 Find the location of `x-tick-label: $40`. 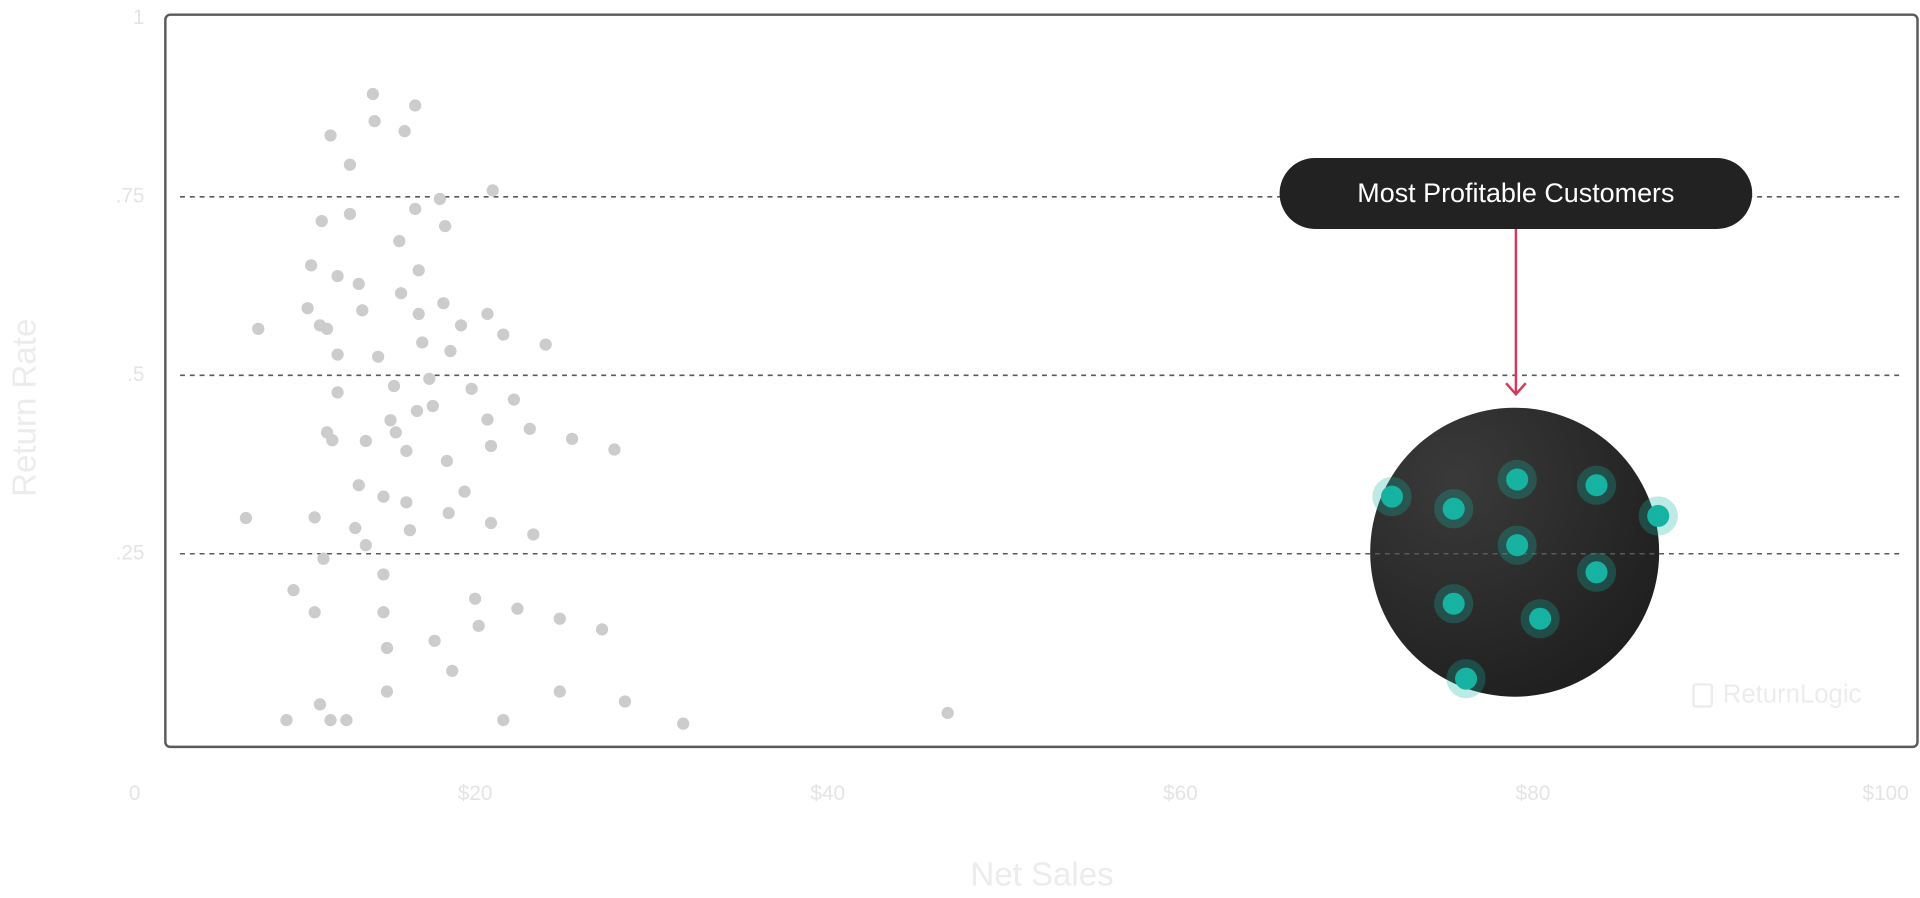

x-tick-label: $40 is located at coordinates (827, 793).